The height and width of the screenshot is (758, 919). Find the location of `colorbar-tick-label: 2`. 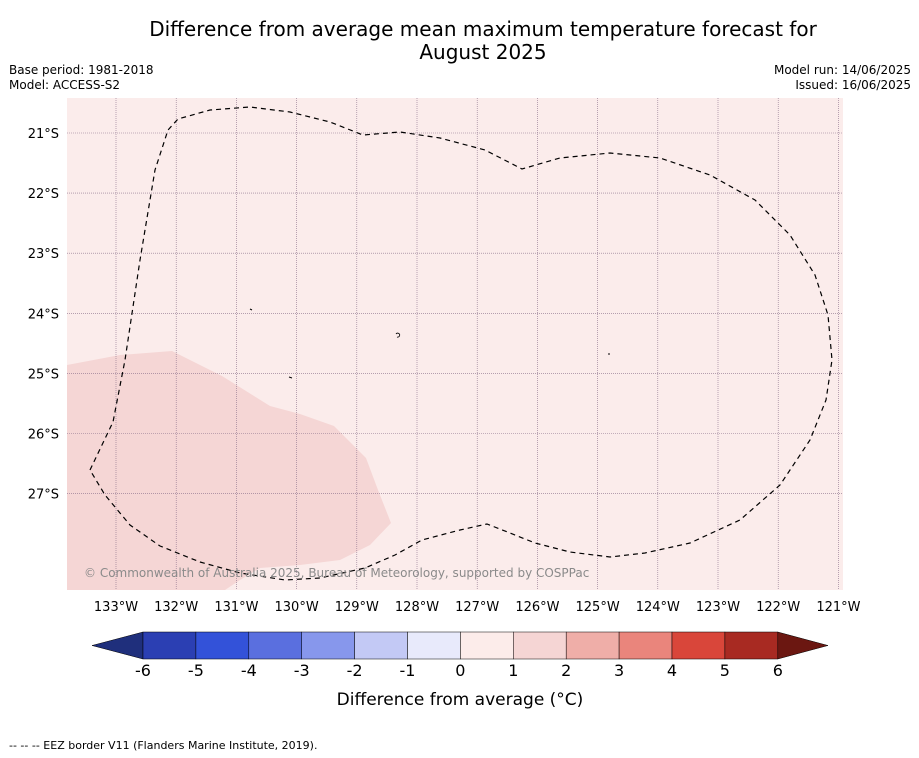

colorbar-tick-label: 2 is located at coordinates (566, 670).